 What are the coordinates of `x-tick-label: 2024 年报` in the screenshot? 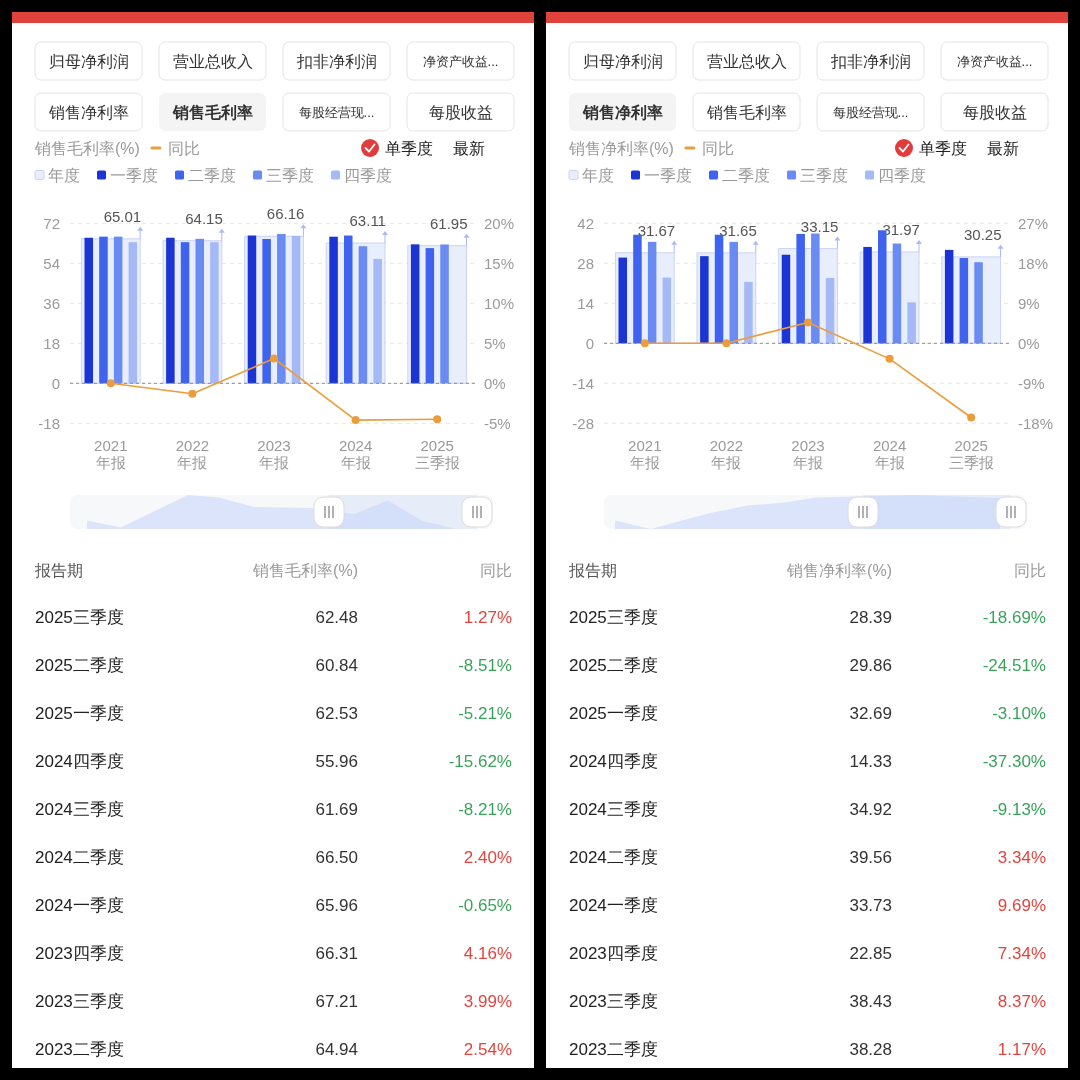 It's located at (889, 453).